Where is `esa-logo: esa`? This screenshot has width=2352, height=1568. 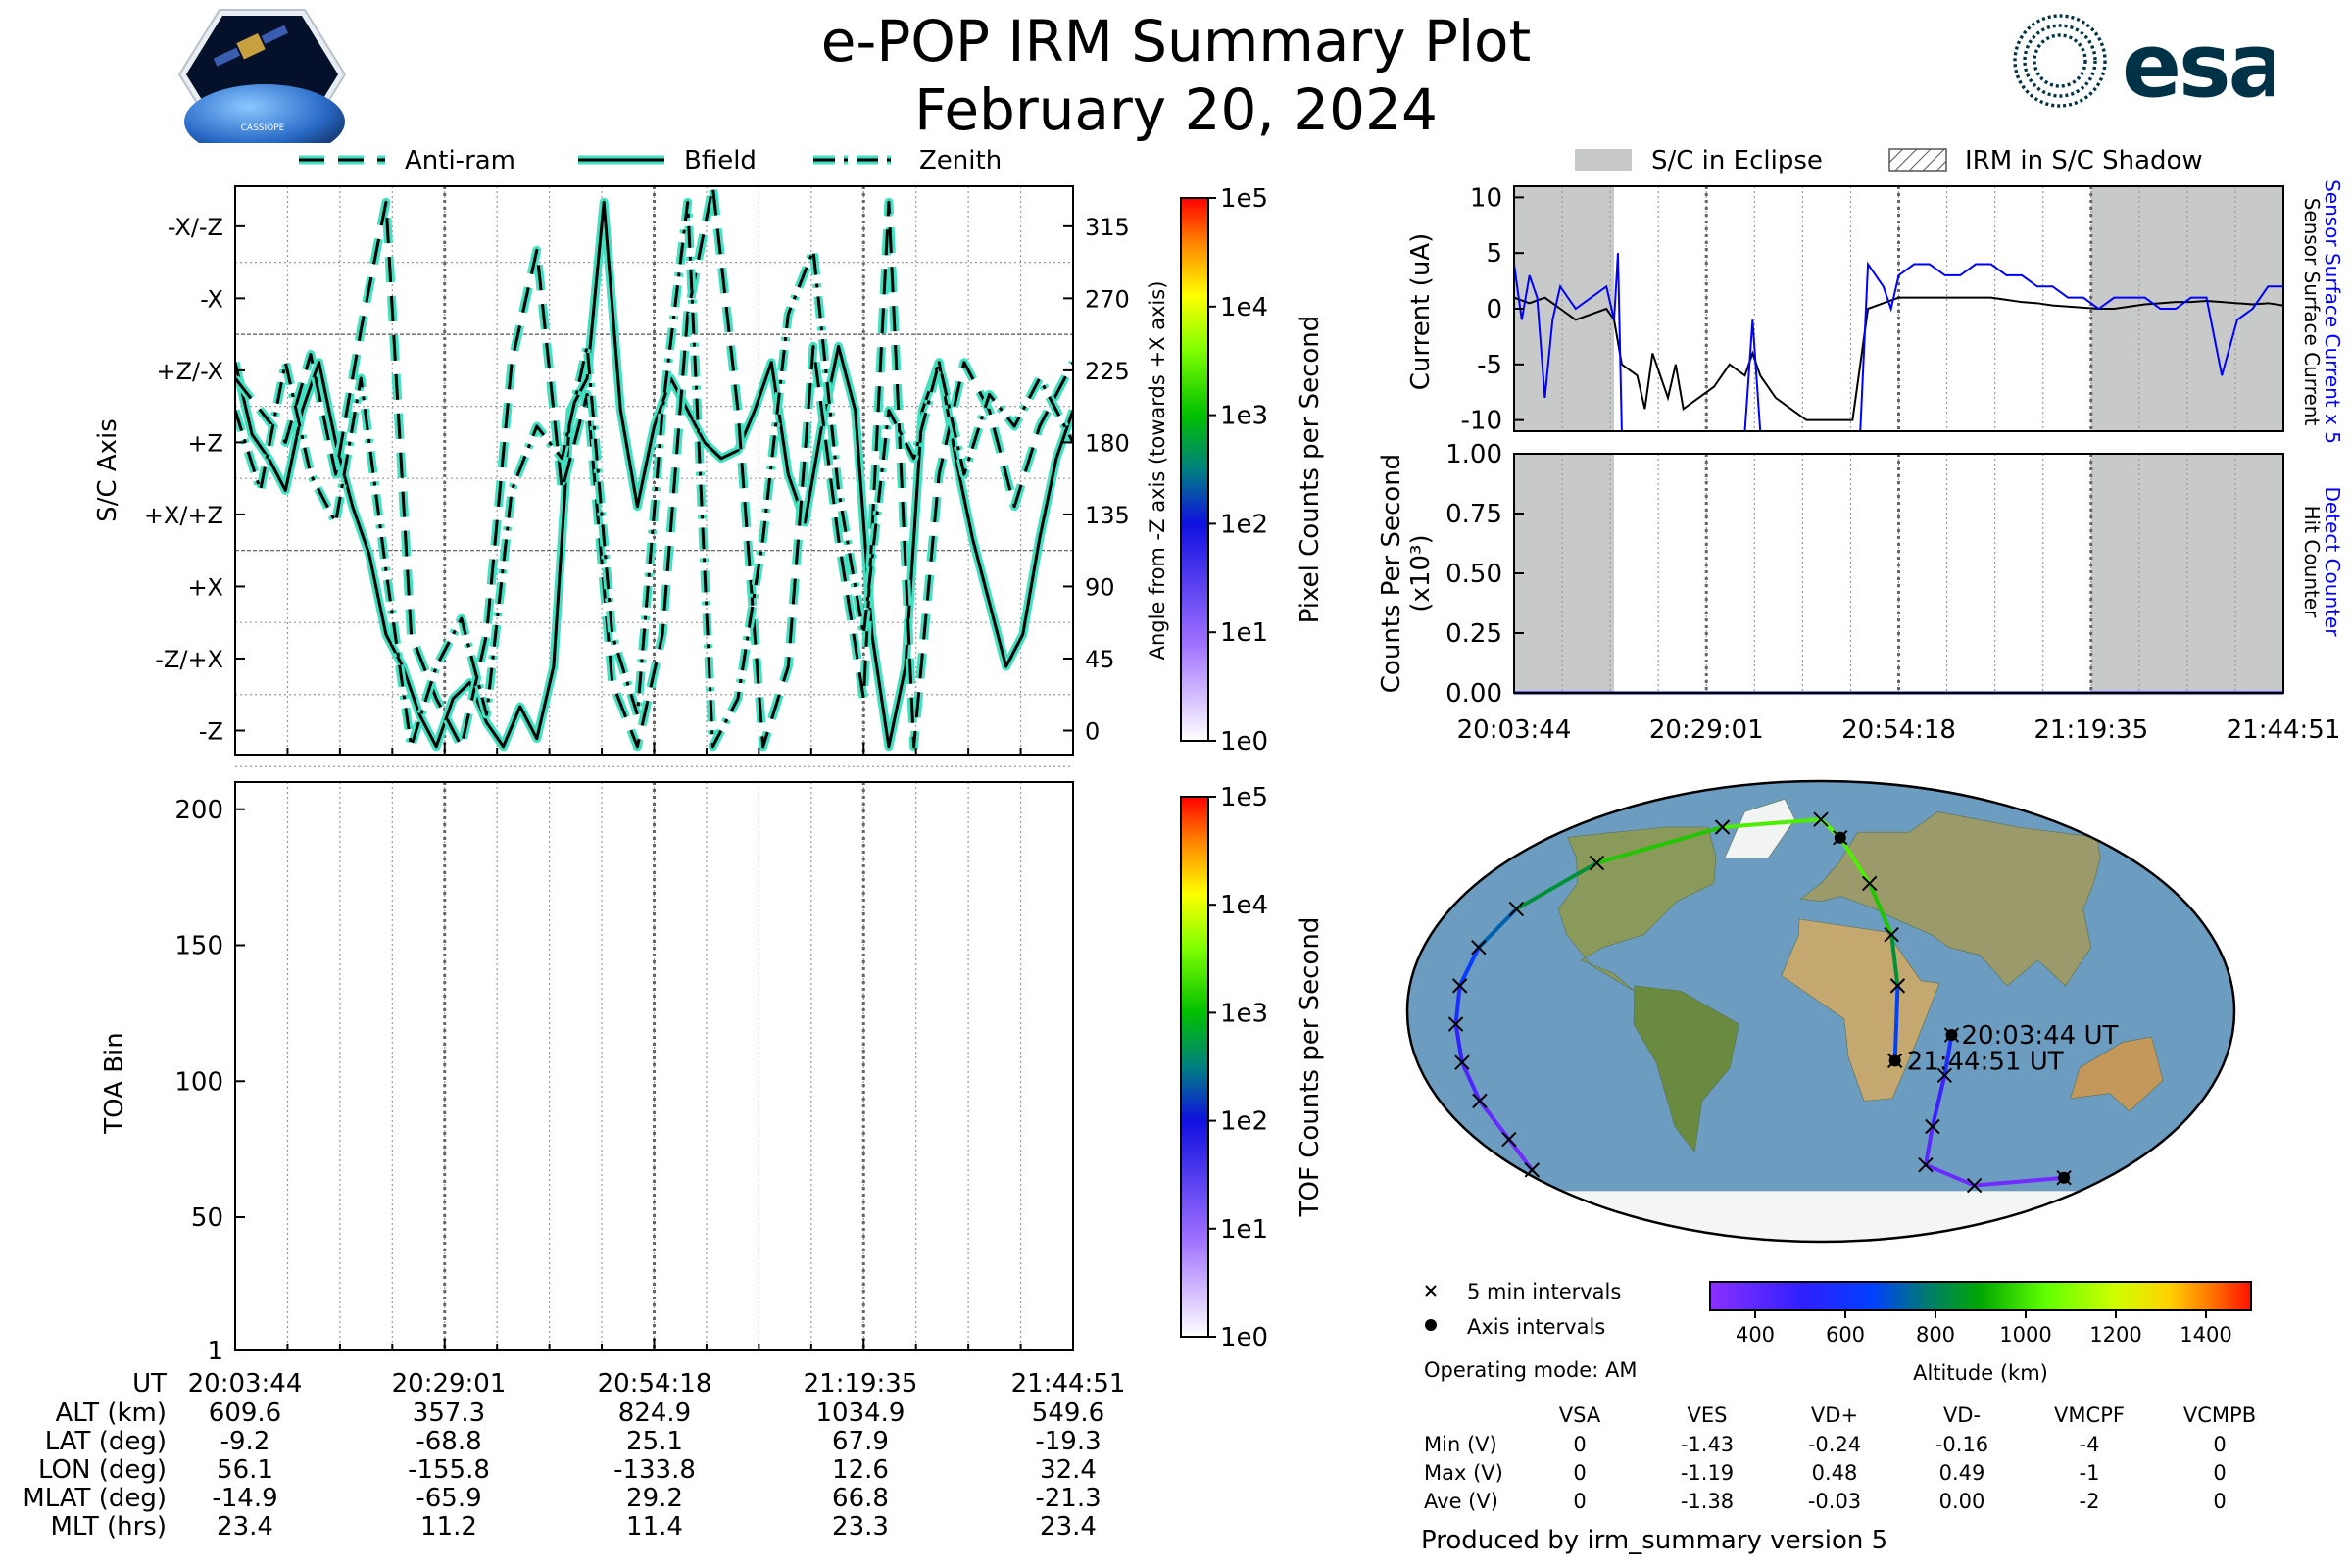 esa-logo: esa is located at coordinates (2143, 63).